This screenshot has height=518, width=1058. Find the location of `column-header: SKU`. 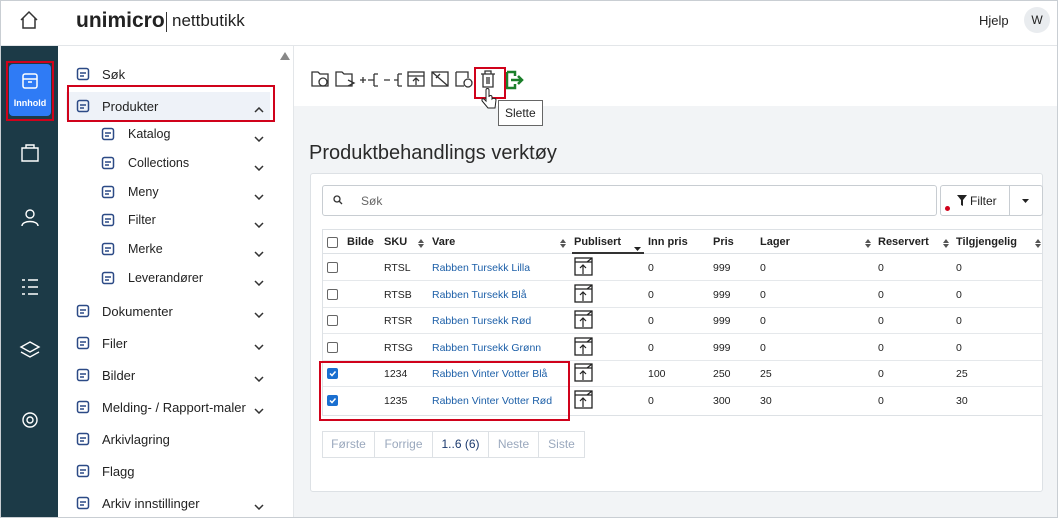

column-header: SKU is located at coordinates (396, 242).